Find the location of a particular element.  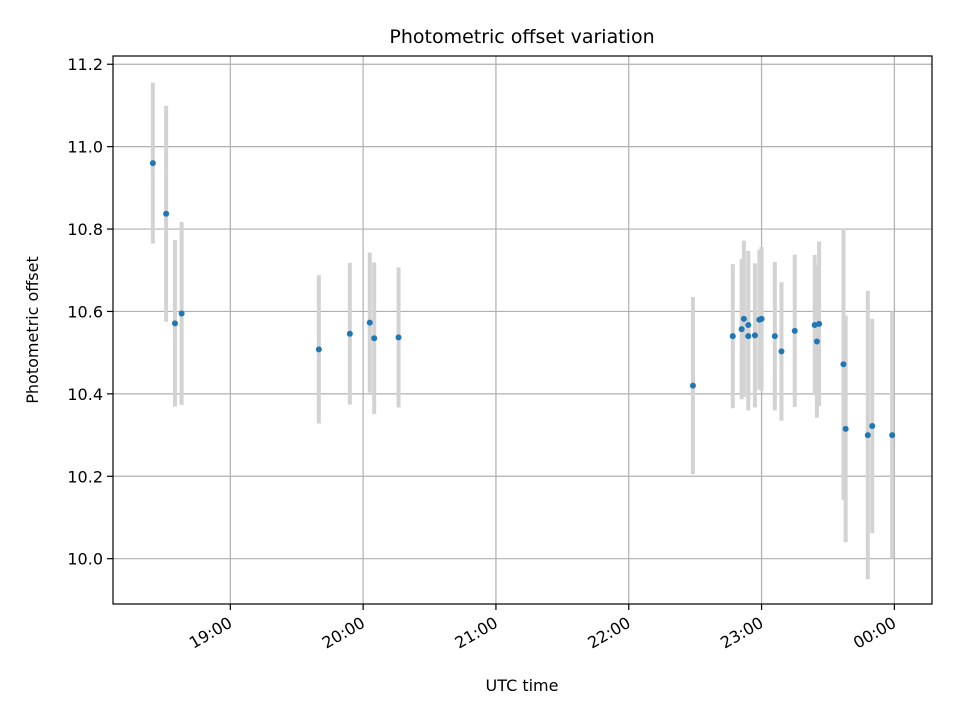

chart-title: Photometric offset variation is located at coordinates (521, 37).